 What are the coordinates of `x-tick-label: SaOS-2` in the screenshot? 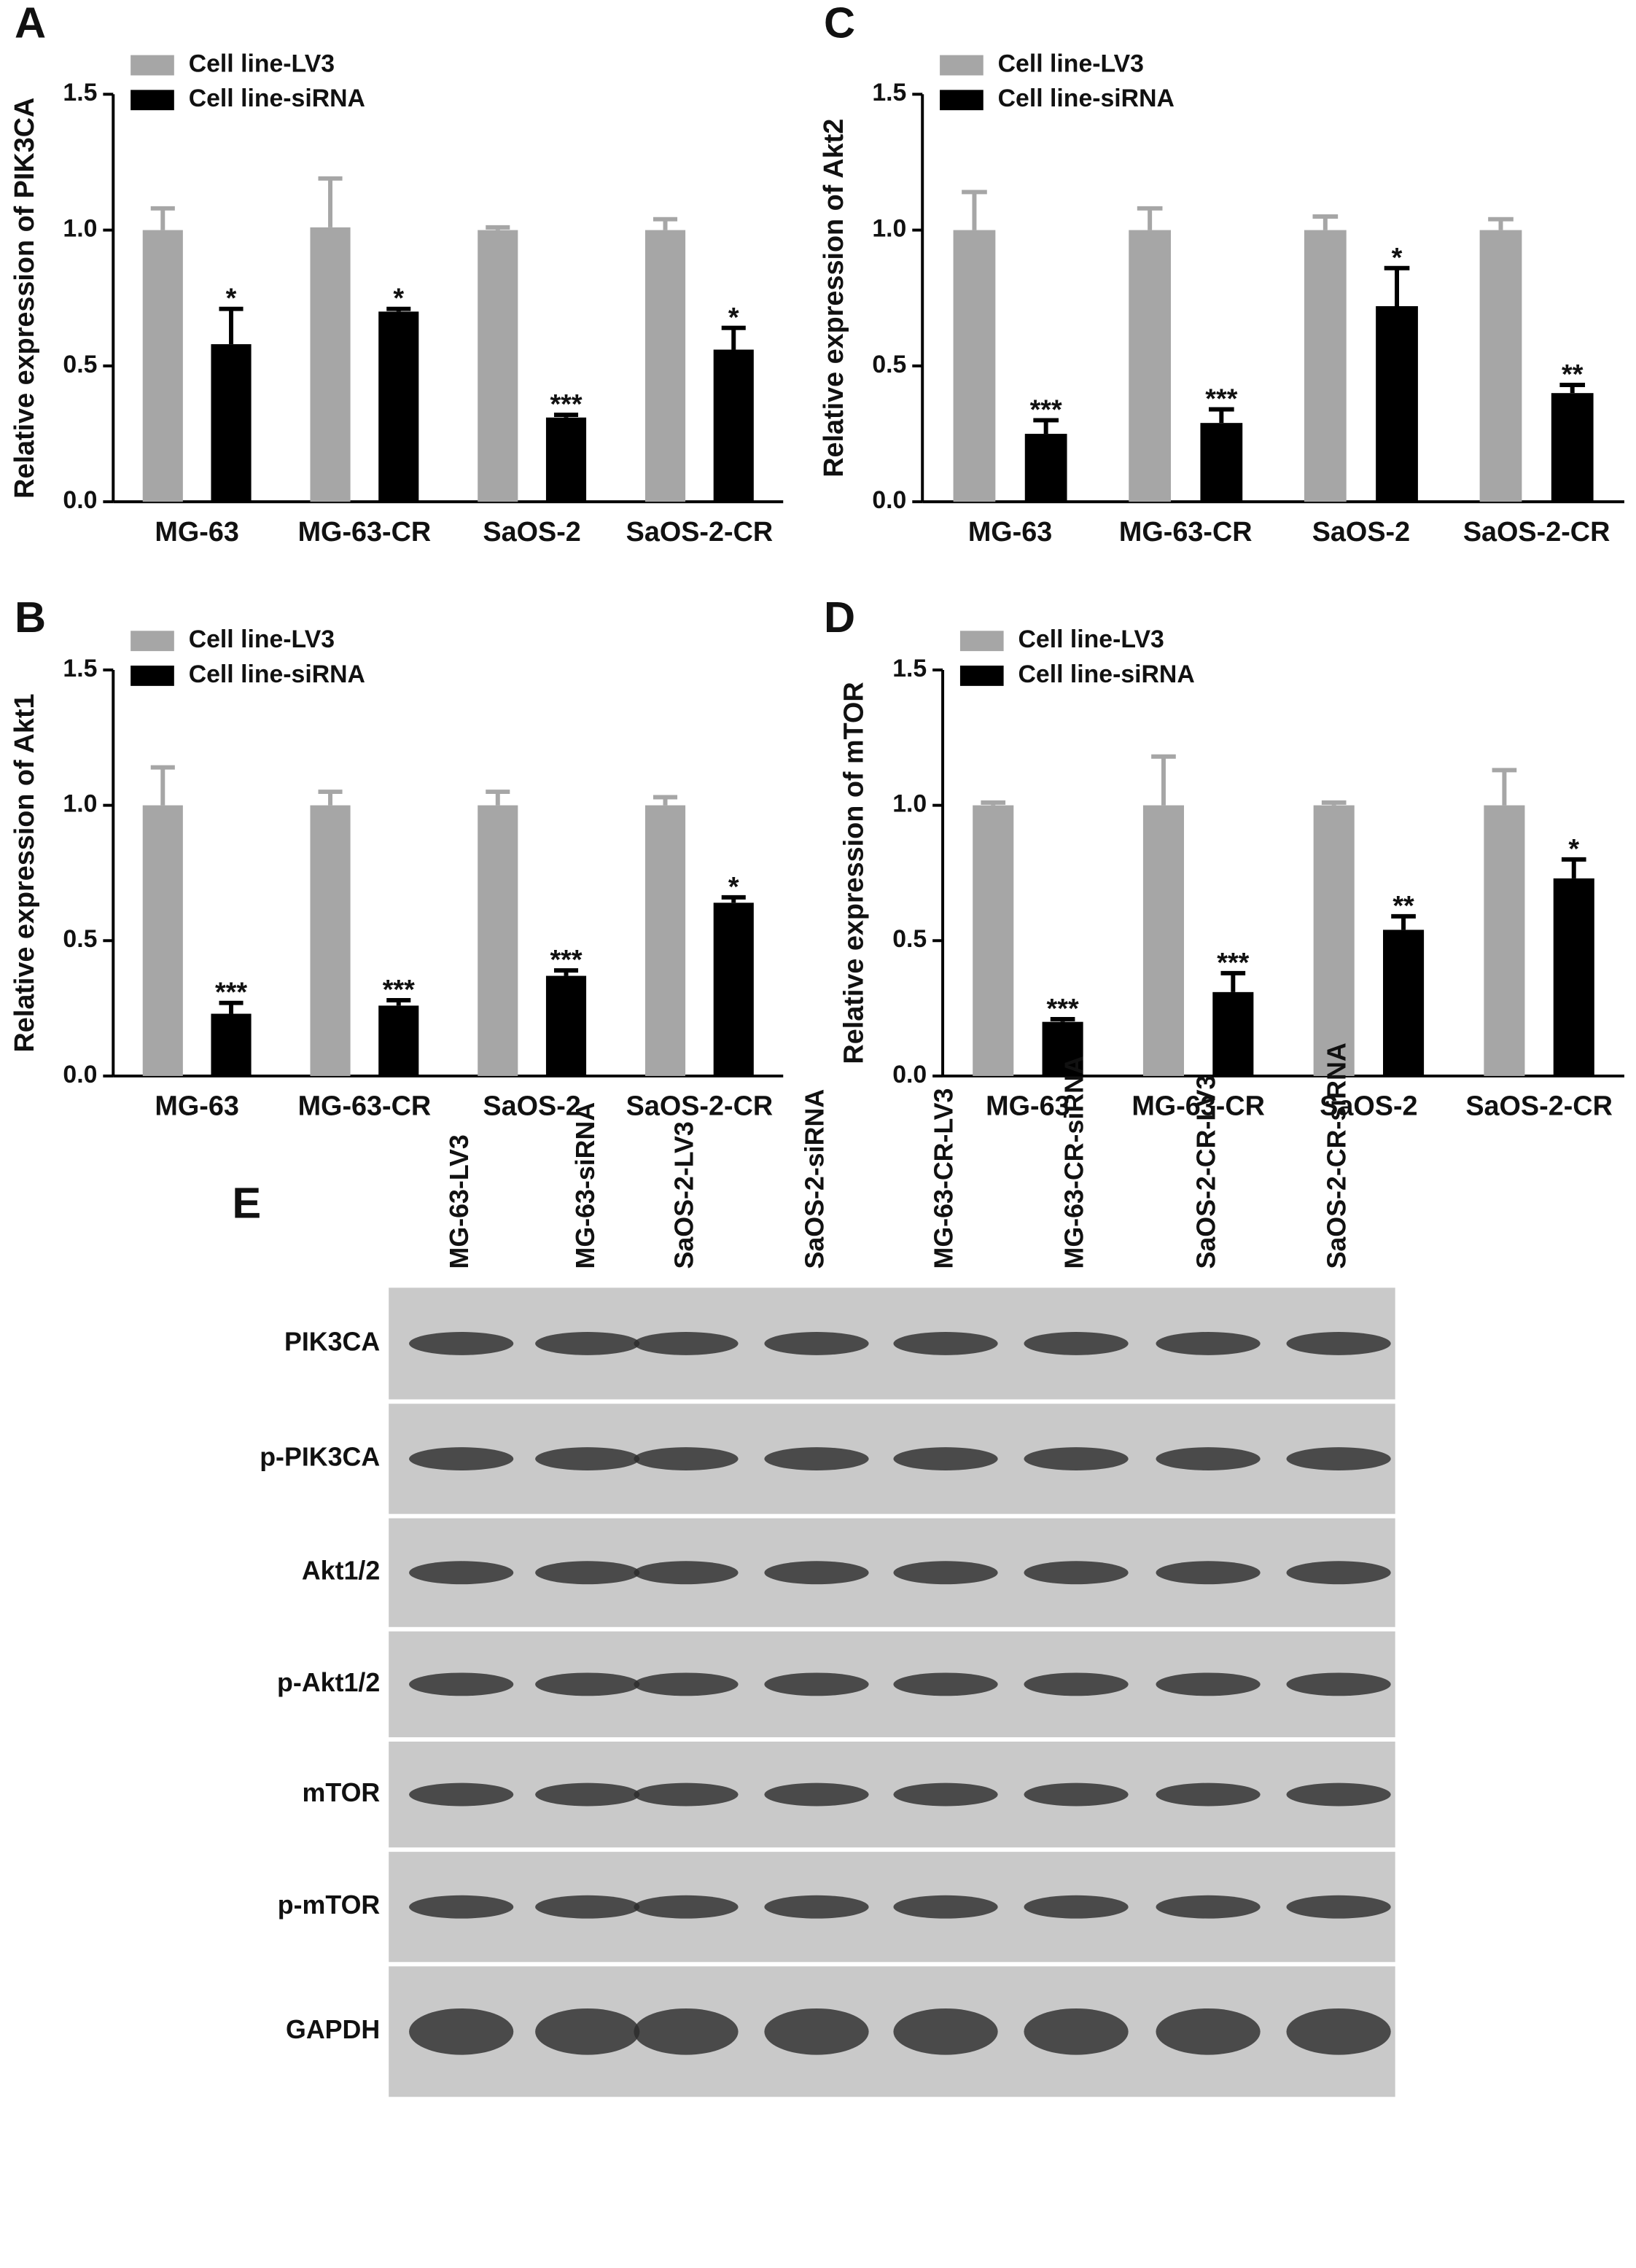 It's located at (531, 1106).